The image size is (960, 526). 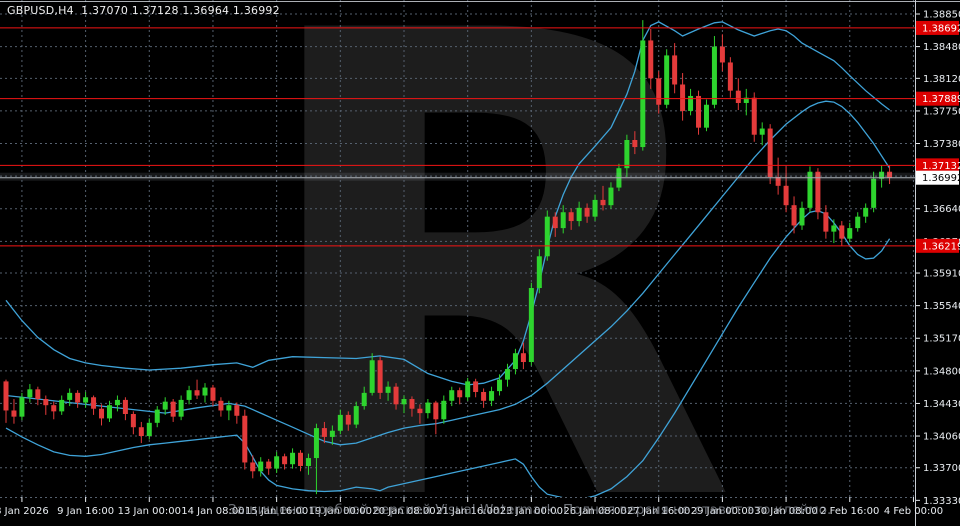 I want to click on x-axis-label: 21 Jan 16:00, so click(x=467, y=511).